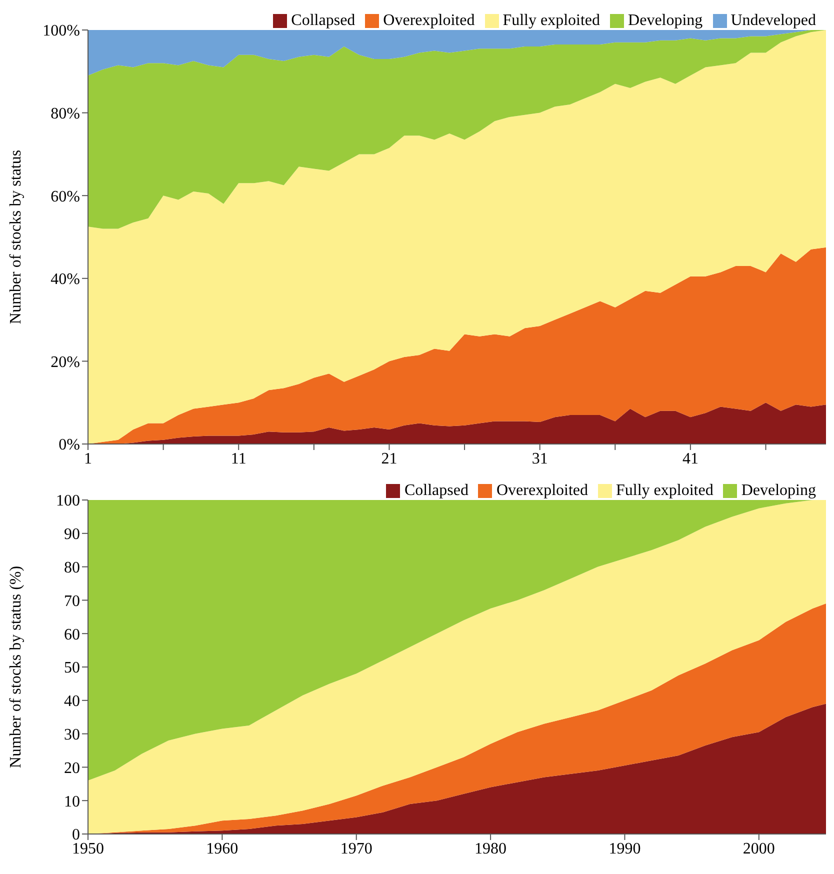 The image size is (834, 874). What do you see at coordinates (72, 601) in the screenshot?
I see `y-tick-label: 70` at bounding box center [72, 601].